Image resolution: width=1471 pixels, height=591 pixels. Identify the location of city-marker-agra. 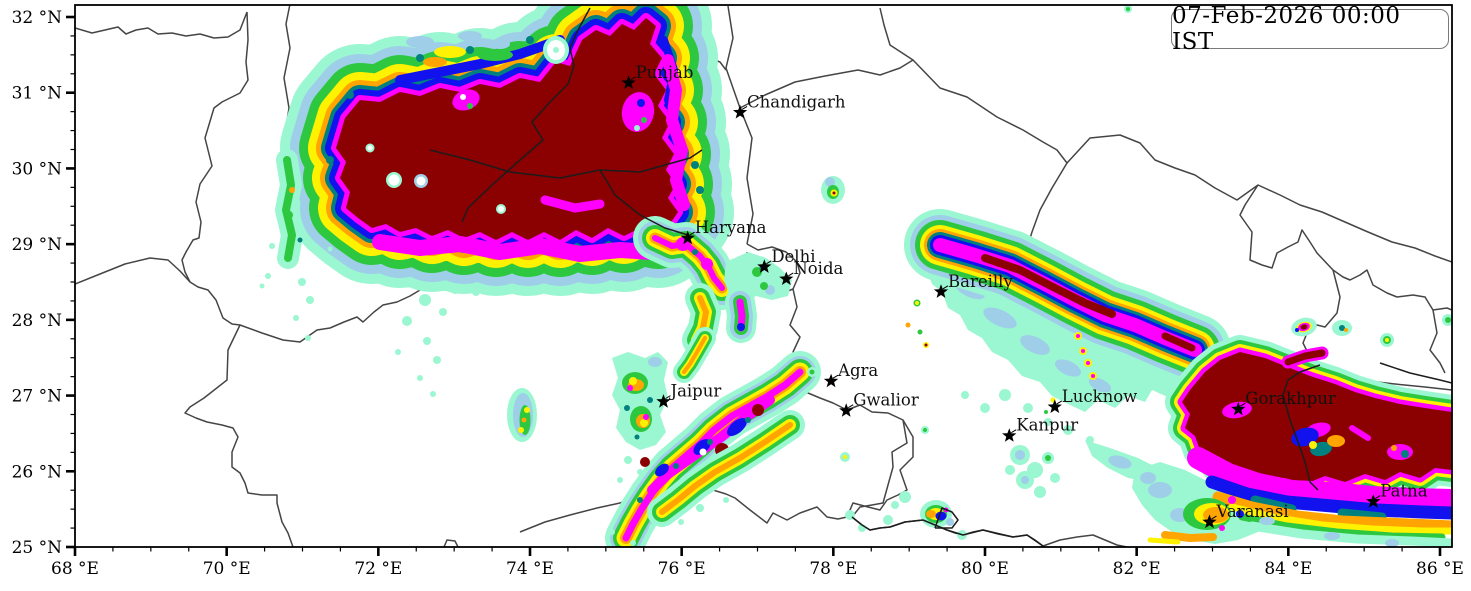
(831, 380).